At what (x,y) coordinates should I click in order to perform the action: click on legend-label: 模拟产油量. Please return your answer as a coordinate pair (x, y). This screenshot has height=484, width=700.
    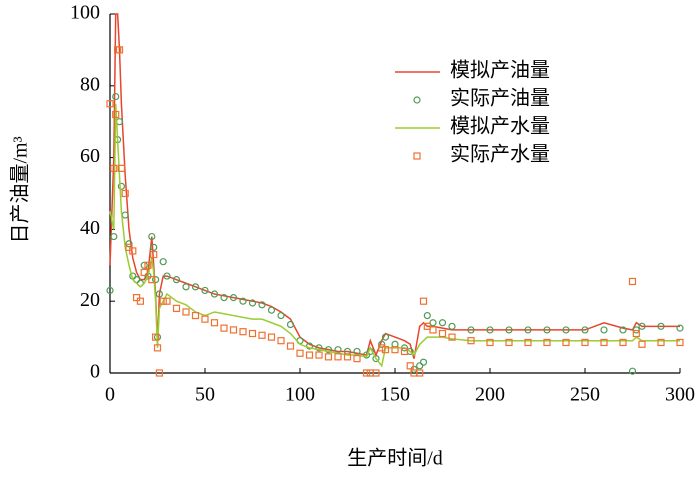
    Looking at the image, I should click on (500, 70).